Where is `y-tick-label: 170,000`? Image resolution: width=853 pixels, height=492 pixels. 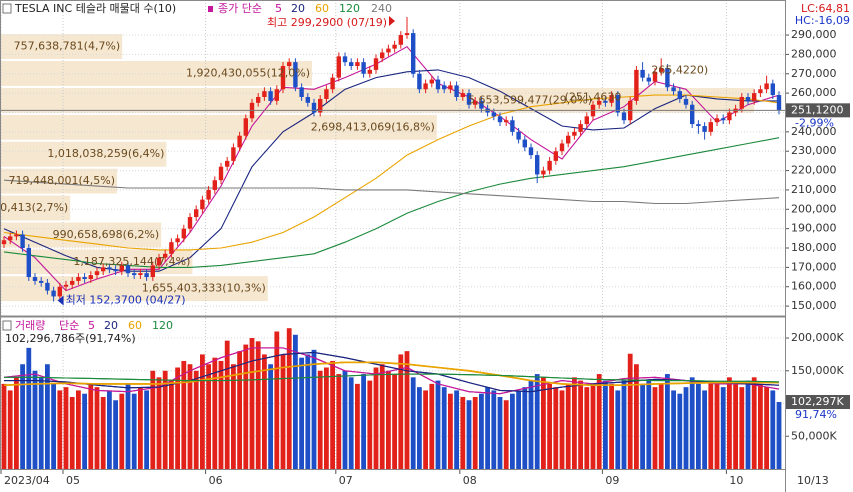 y-tick-label: 170,000 is located at coordinates (814, 266).